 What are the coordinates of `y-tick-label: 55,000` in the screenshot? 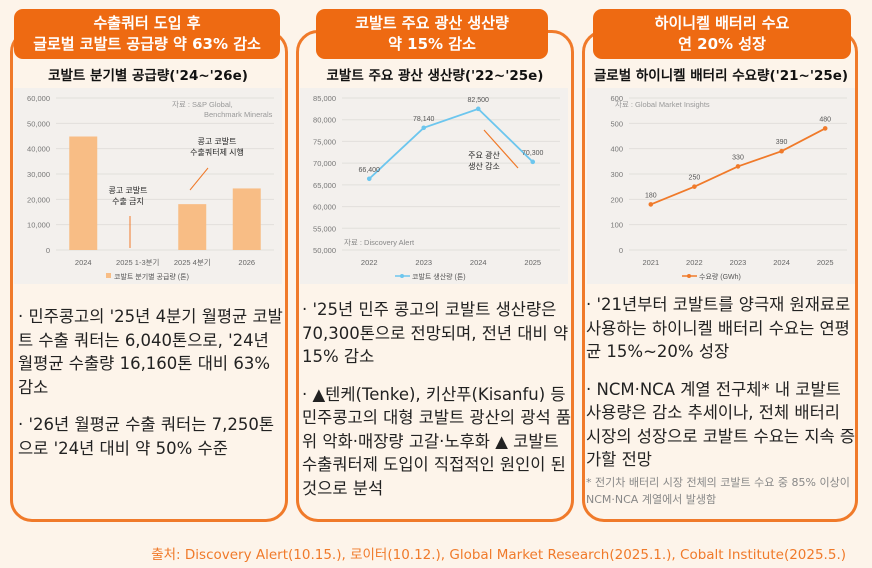 It's located at (324, 228).